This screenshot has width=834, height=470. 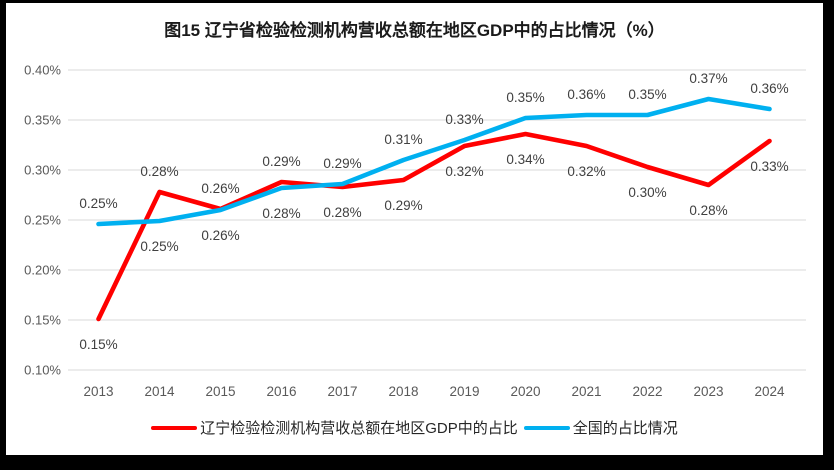 What do you see at coordinates (98, 391) in the screenshot?
I see `x-axis-tick-label: 2013` at bounding box center [98, 391].